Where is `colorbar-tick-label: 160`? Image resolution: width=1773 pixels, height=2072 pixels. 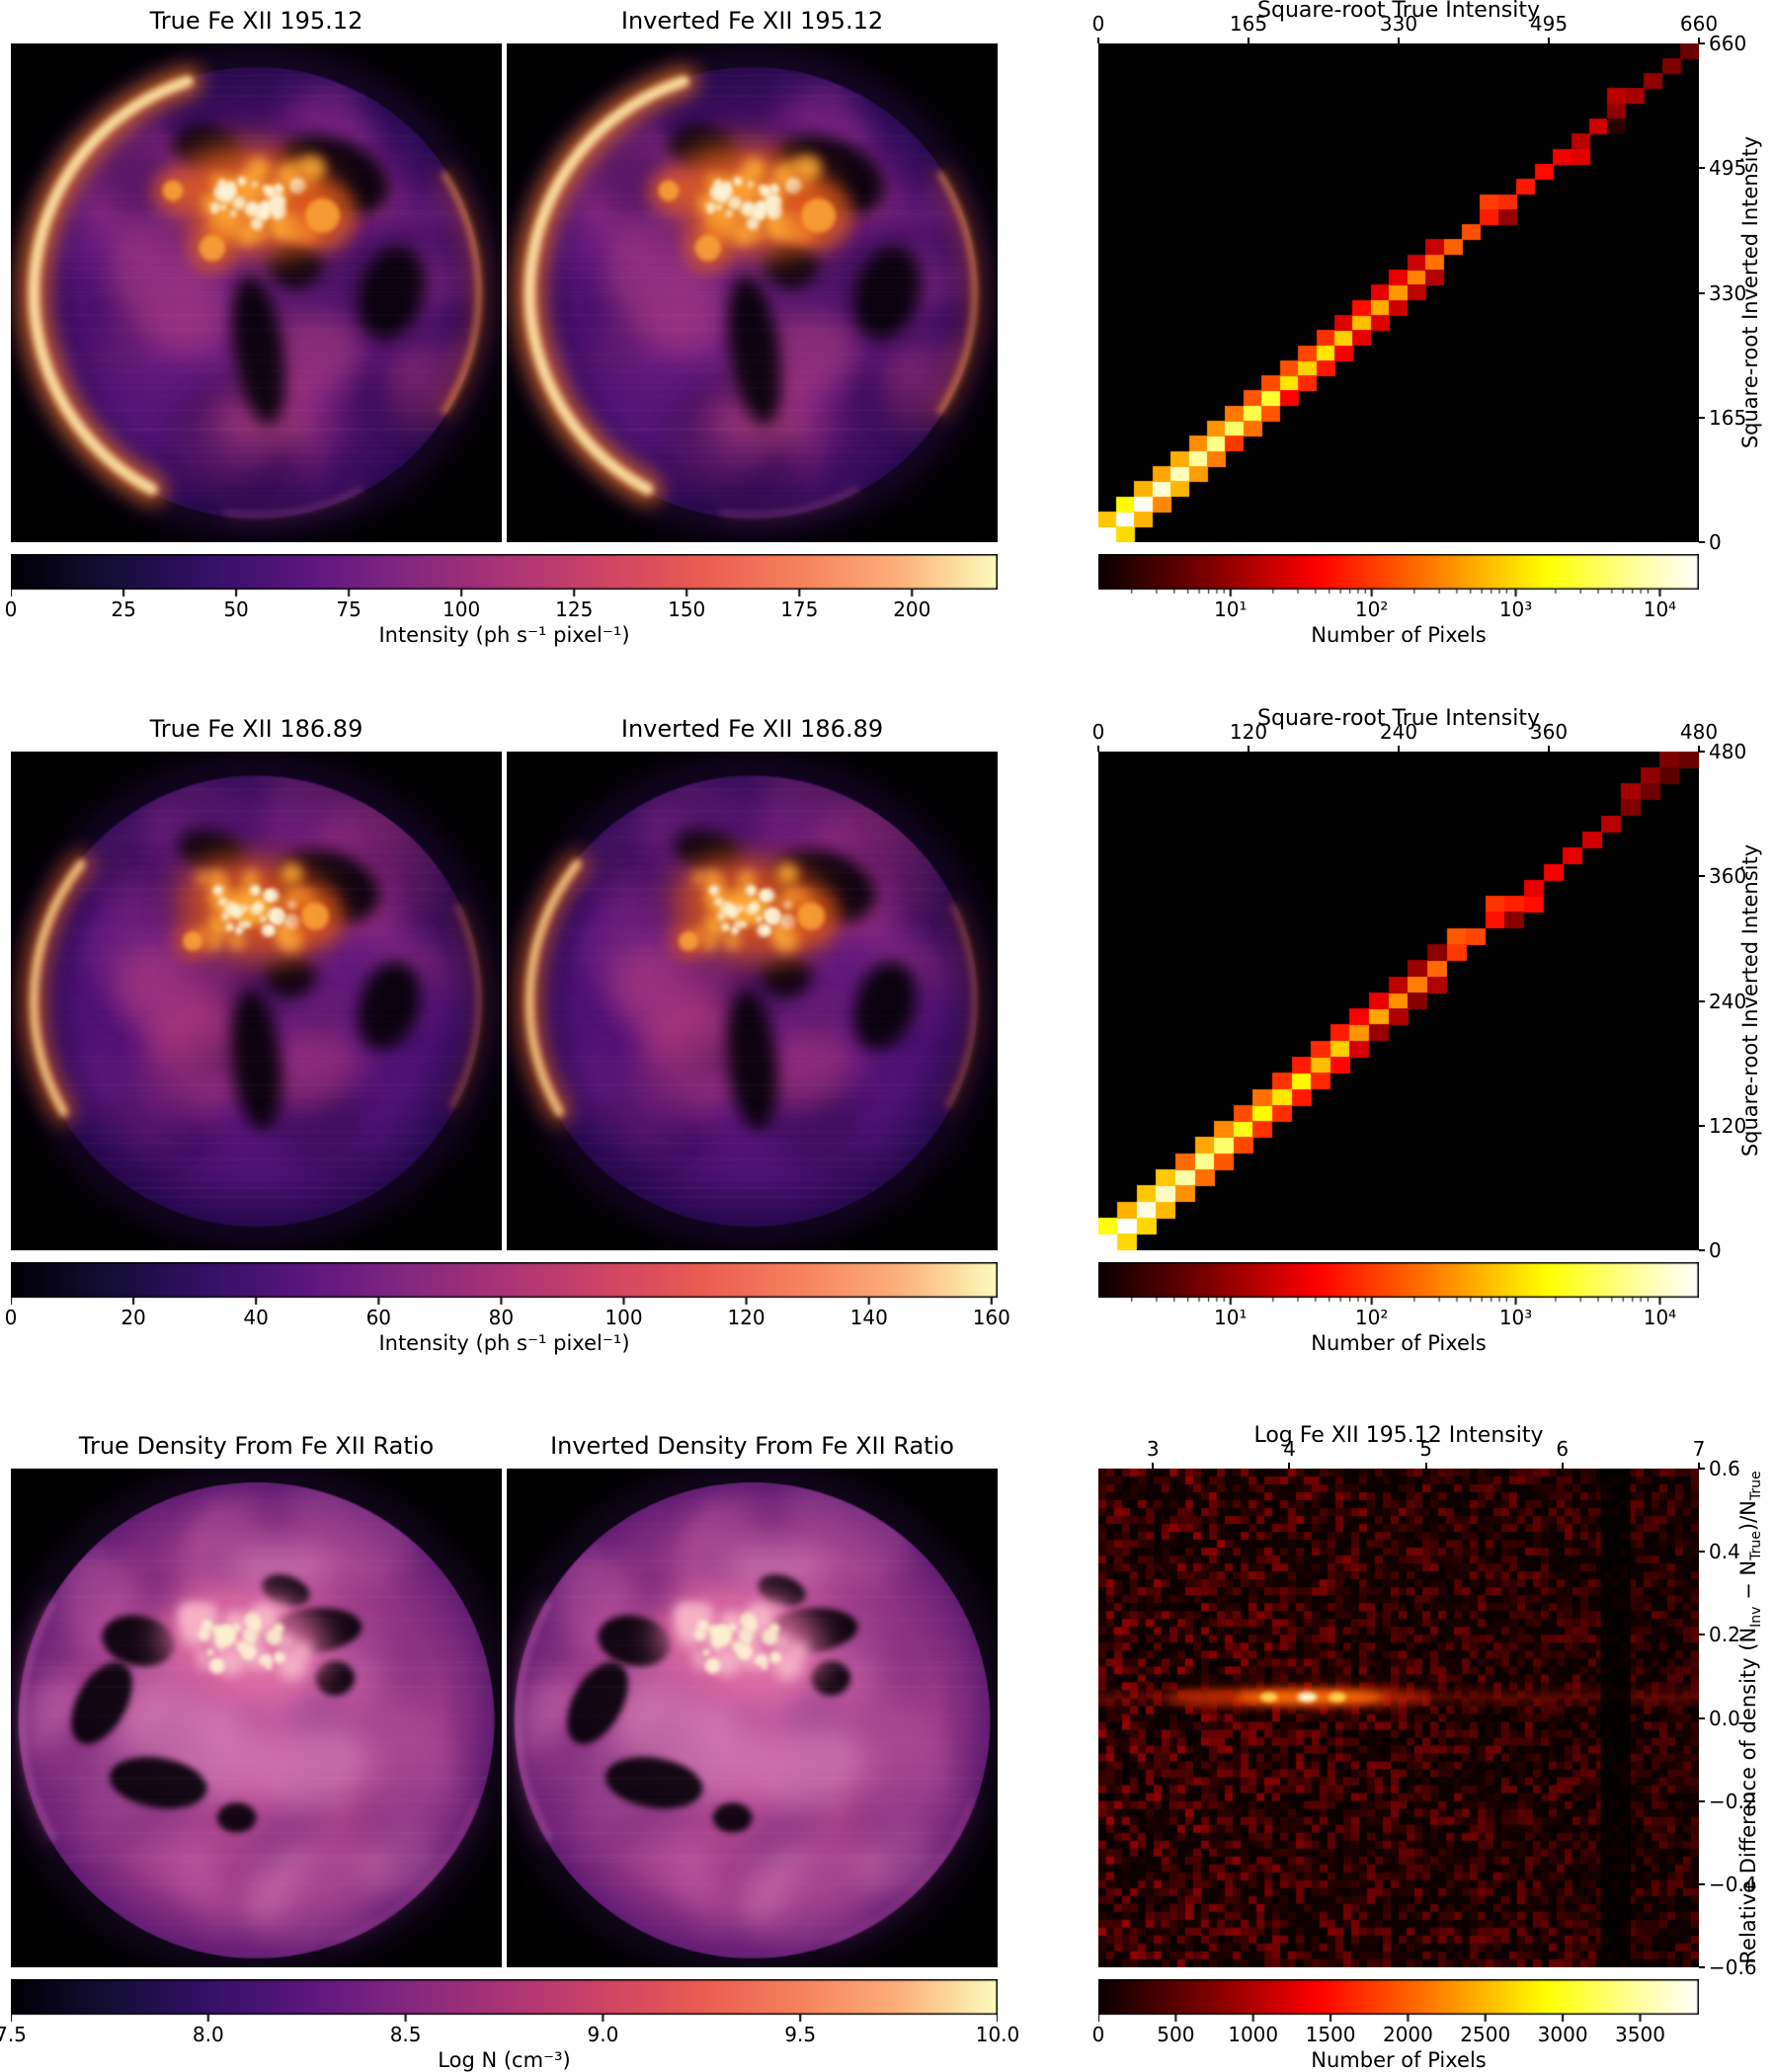 colorbar-tick-label: 160 is located at coordinates (991, 1317).